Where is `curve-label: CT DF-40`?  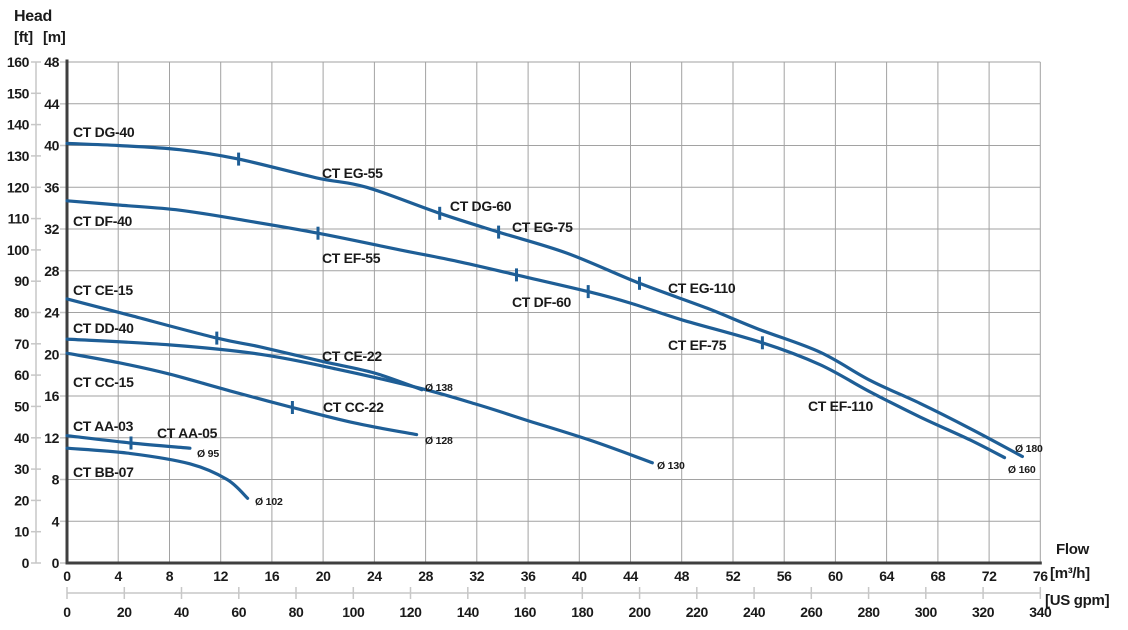
curve-label: CT DF-40 is located at coordinates (103, 221).